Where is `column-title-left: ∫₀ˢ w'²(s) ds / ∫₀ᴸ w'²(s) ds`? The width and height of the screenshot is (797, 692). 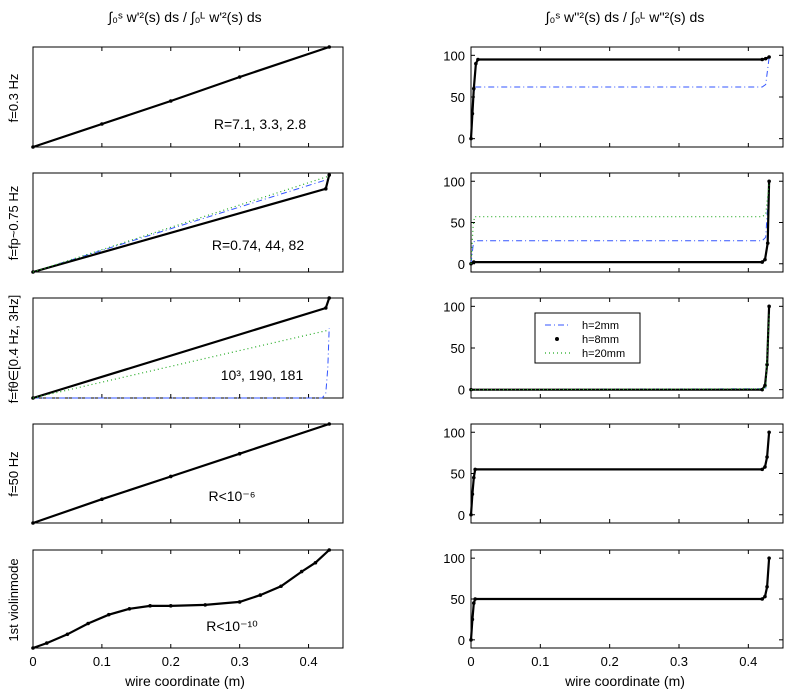 column-title-left: ∫₀ˢ w'²(s) ds / ∫₀ᴸ w'²(s) ds is located at coordinates (184, 17).